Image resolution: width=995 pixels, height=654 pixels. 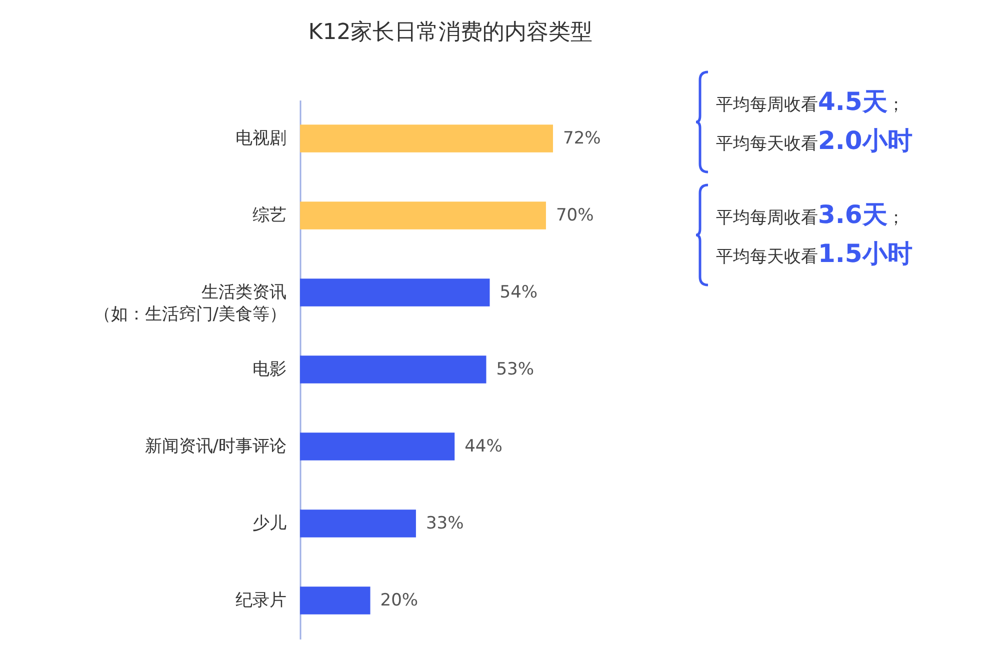 I want to click on text: 平均每天收看2.0小时, so click(x=814, y=140).